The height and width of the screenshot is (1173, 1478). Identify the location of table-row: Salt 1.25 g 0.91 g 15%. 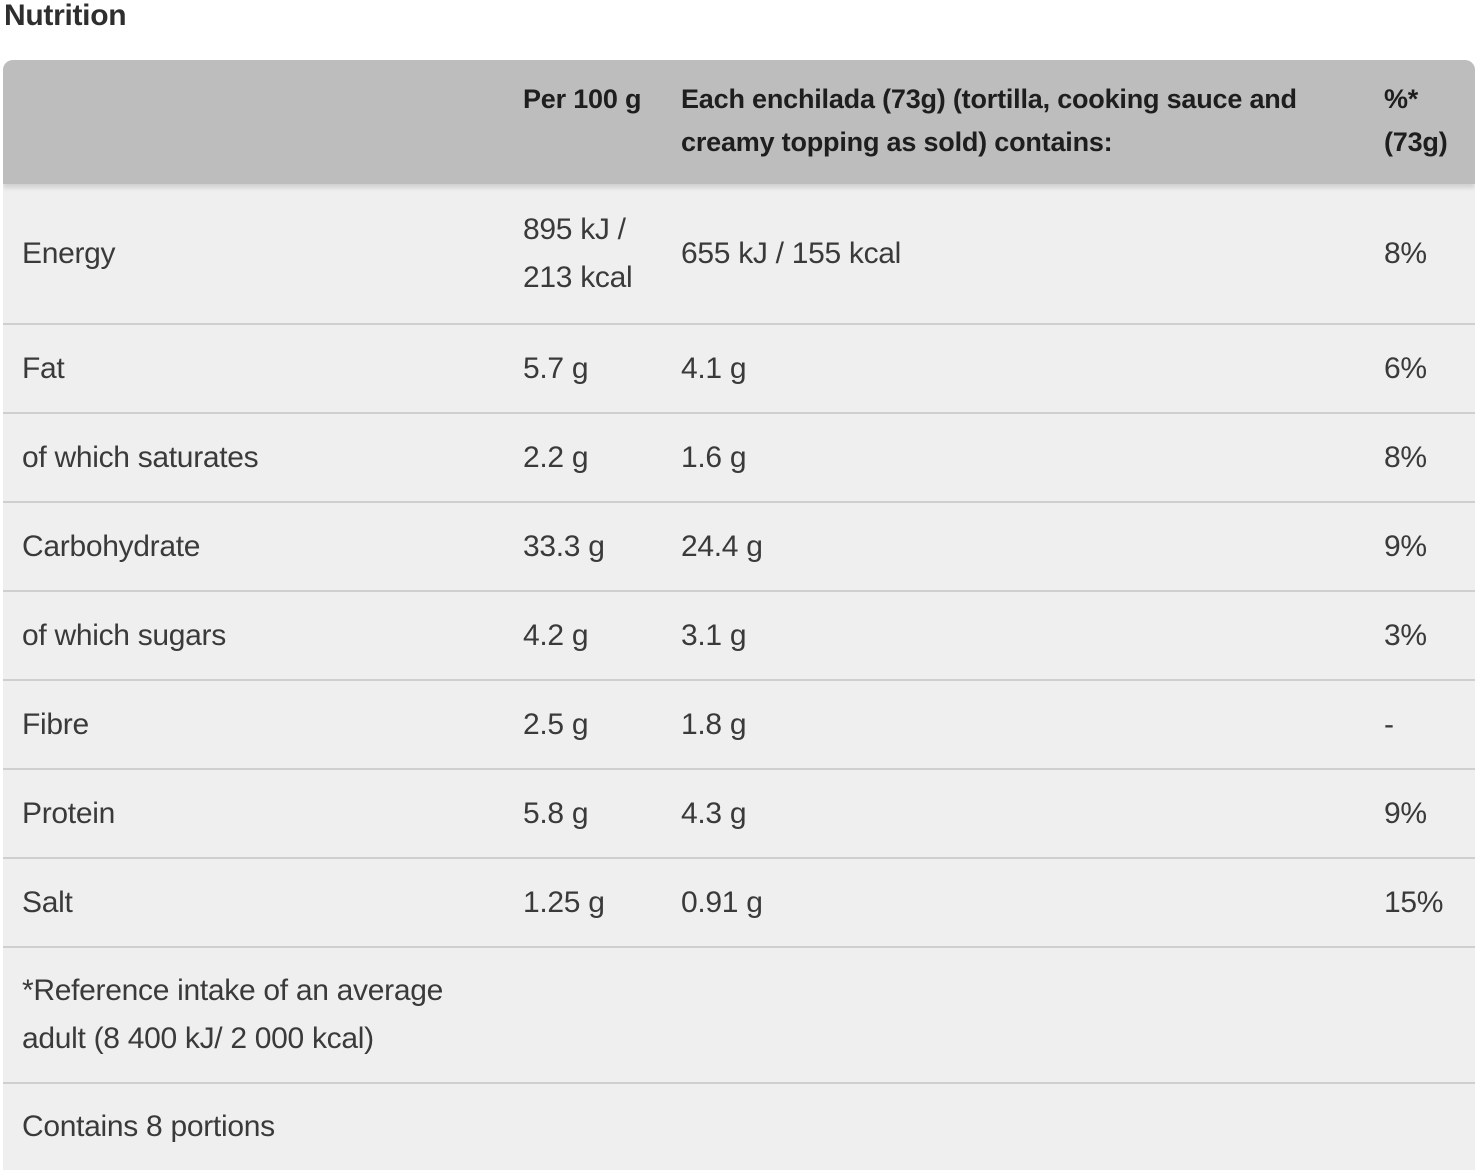
(739, 903).